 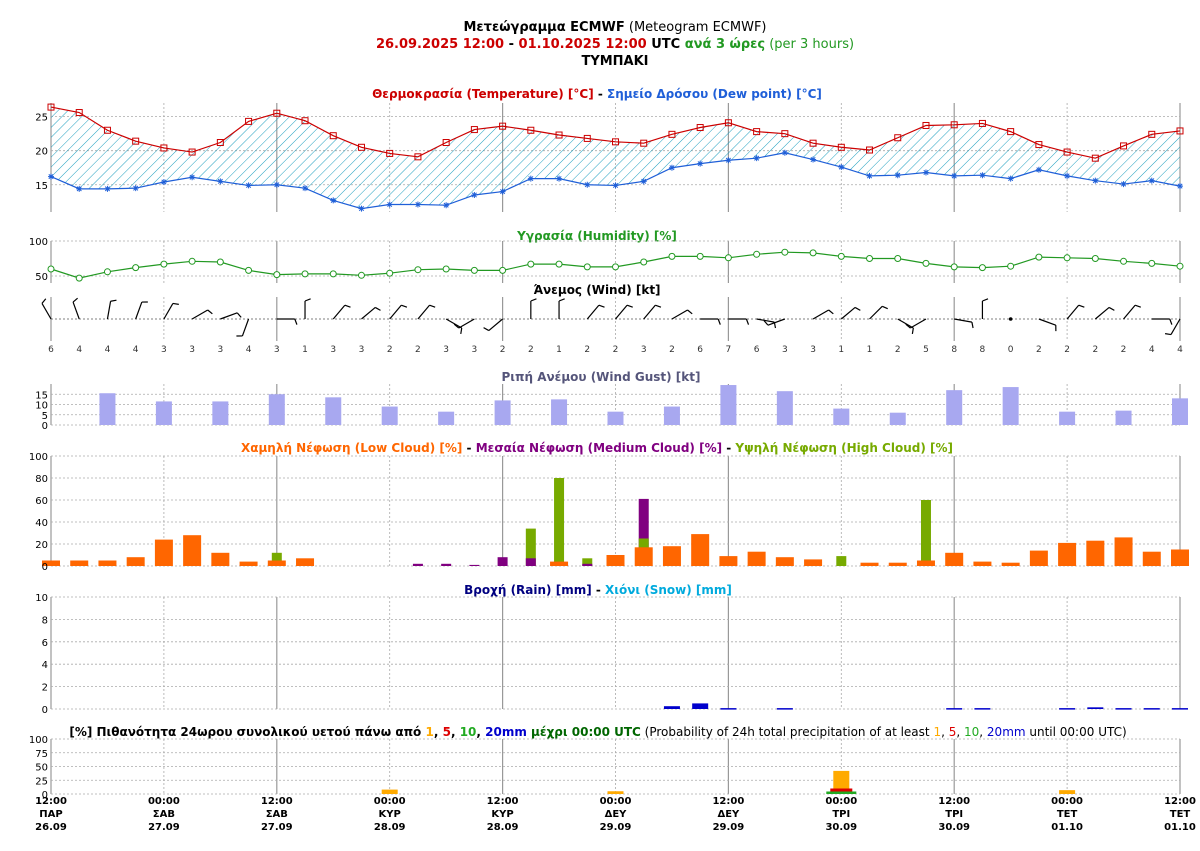 I want to click on time-axis-label: 26.09, so click(x=51, y=827).